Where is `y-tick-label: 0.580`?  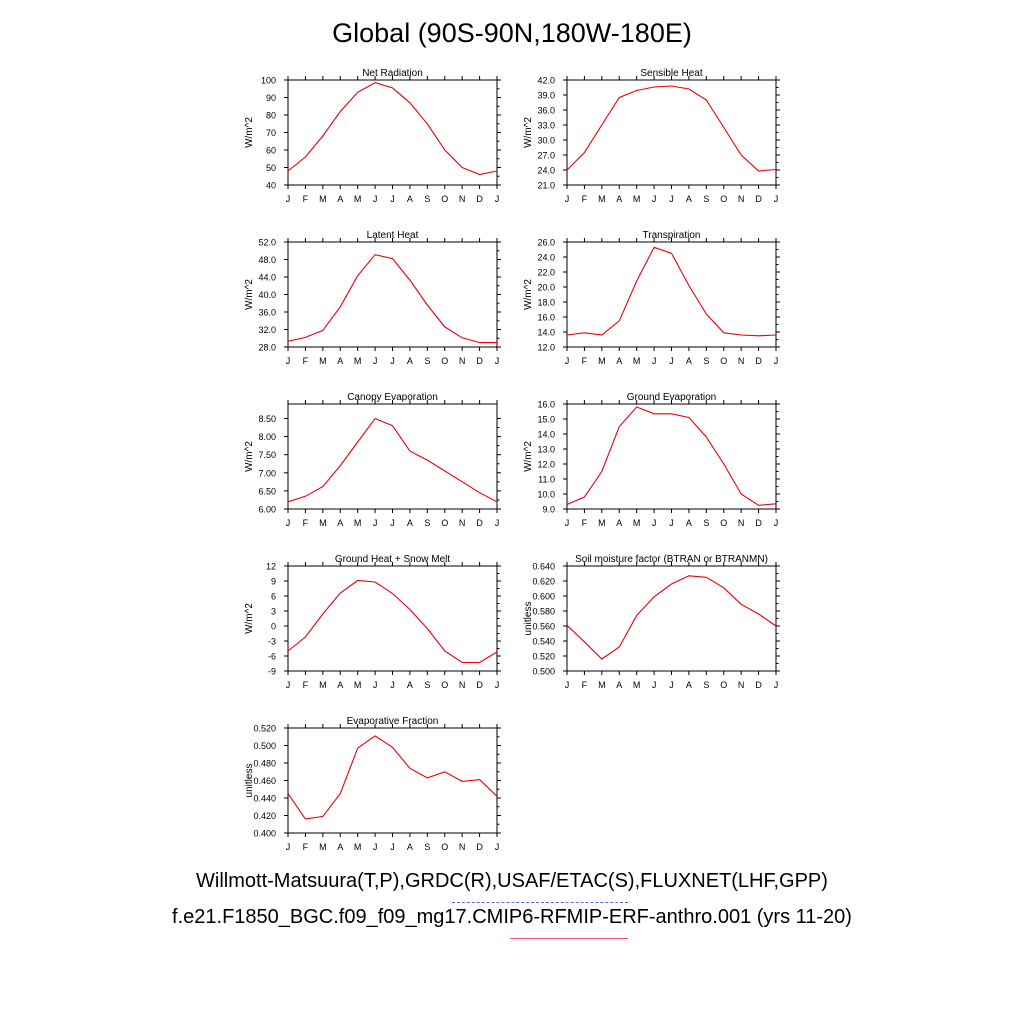 y-tick-label: 0.580 is located at coordinates (543, 612).